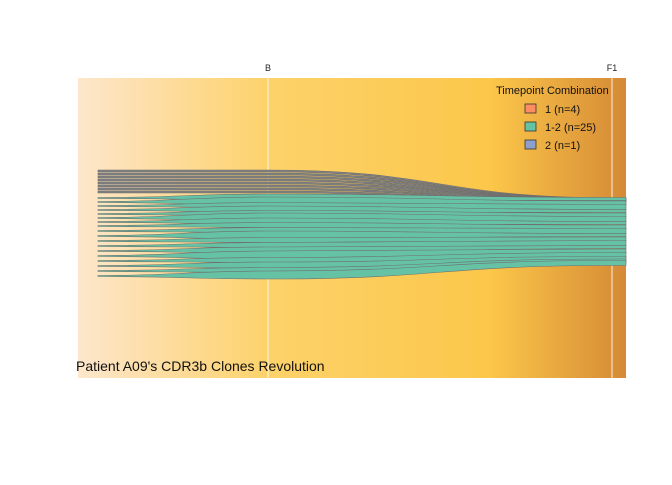 This screenshot has width=672, height=485. Describe the element at coordinates (562, 110) in the screenshot. I see `legend-entry-label: 1 (n=4)` at that location.